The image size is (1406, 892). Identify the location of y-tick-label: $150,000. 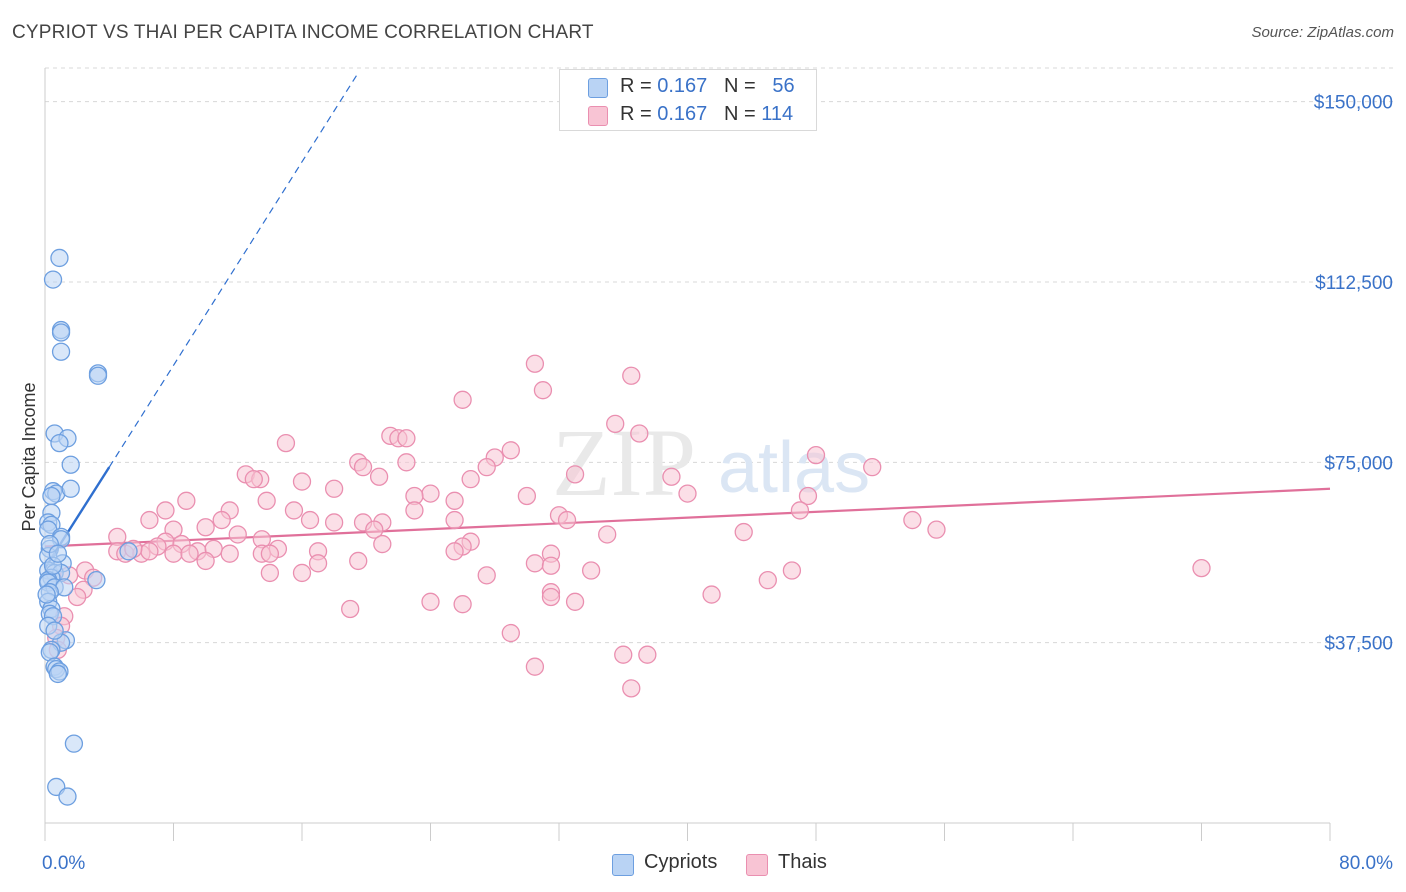
(1353, 103).